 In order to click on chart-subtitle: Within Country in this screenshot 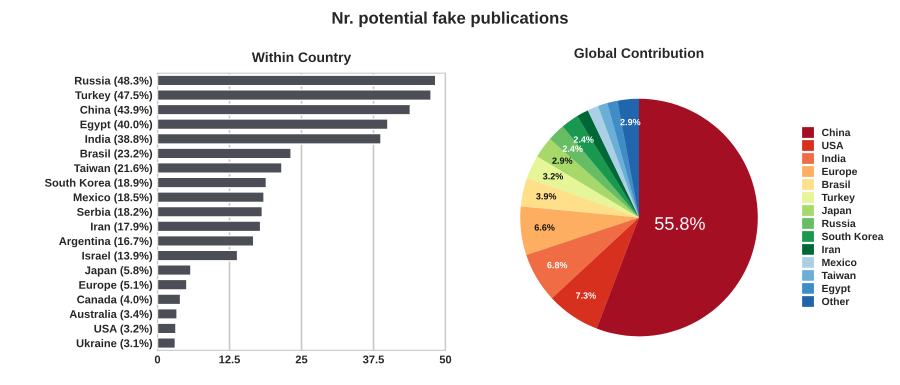, I will do `click(302, 58)`.